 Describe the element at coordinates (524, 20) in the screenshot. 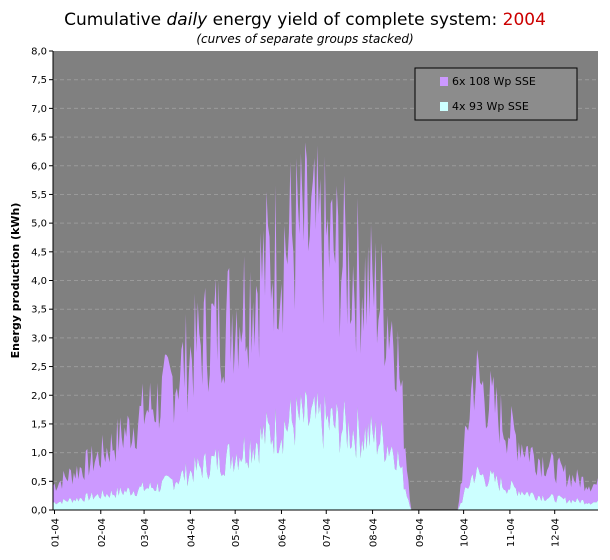

I see `title-year: 2004` at that location.